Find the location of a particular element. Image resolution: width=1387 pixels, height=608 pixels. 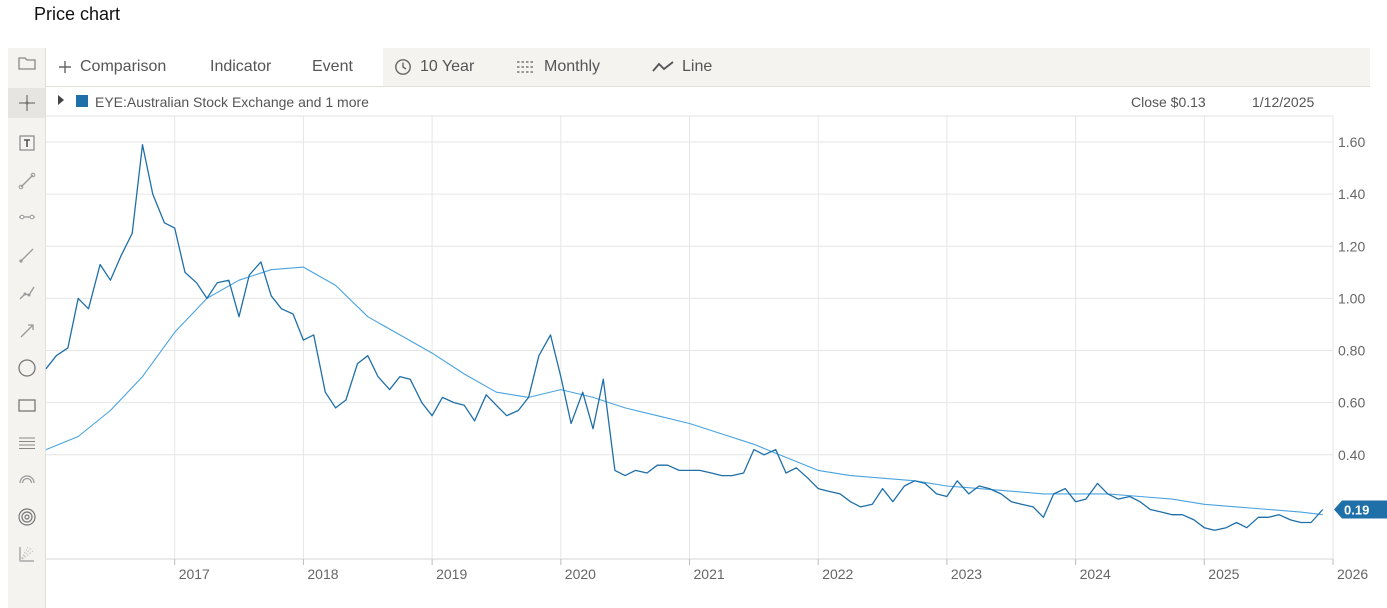

x-tick-label: 2026 is located at coordinates (1352, 574).